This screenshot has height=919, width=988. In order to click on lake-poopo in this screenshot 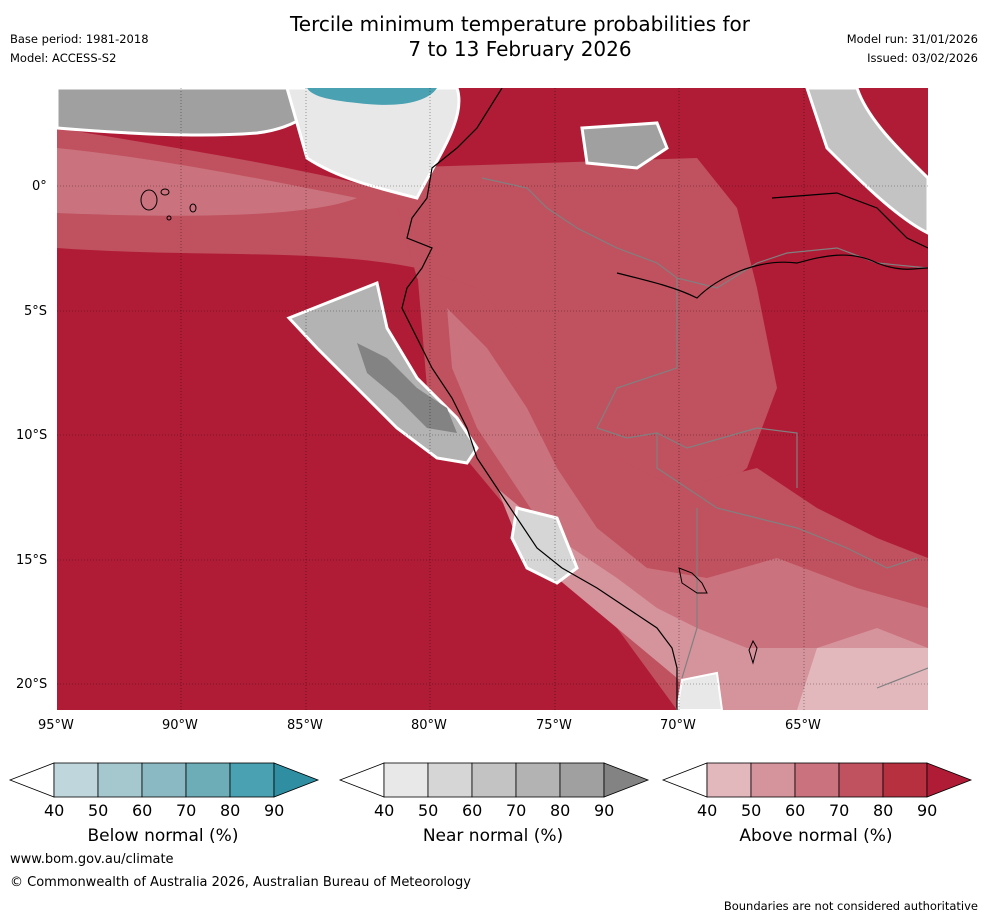, I will do `click(753, 652)`.